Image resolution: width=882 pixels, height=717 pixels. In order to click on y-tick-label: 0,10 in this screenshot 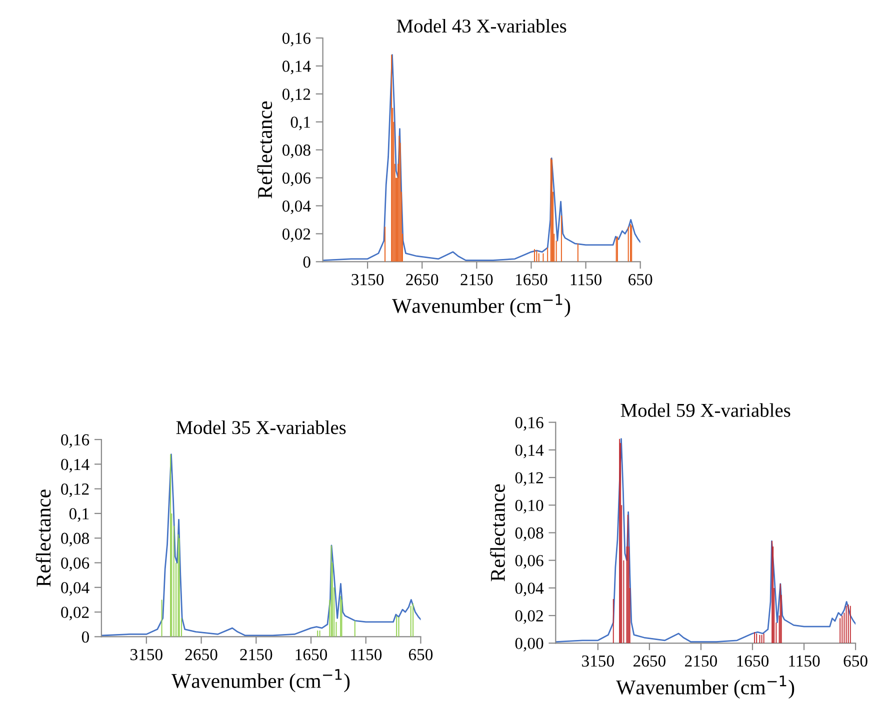, I will do `click(529, 507)`.